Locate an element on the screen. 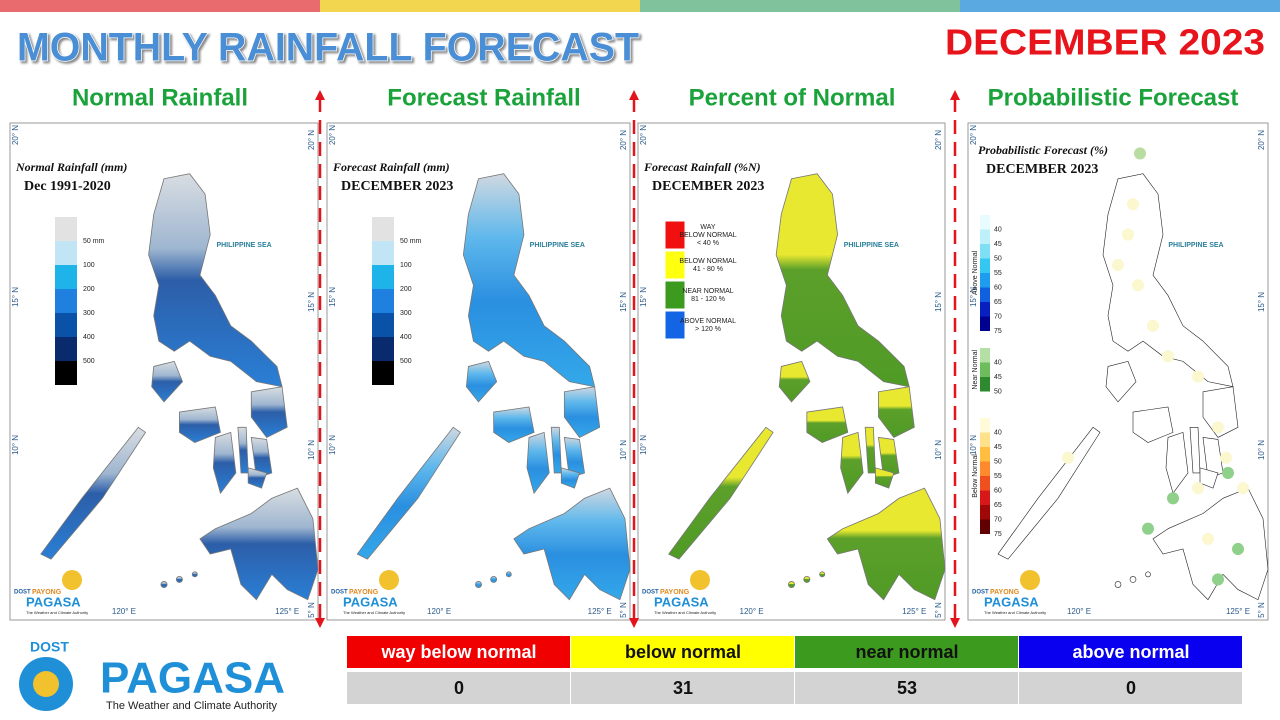 This screenshot has height=720, width=1280. legend-label: 500 is located at coordinates (89, 361).